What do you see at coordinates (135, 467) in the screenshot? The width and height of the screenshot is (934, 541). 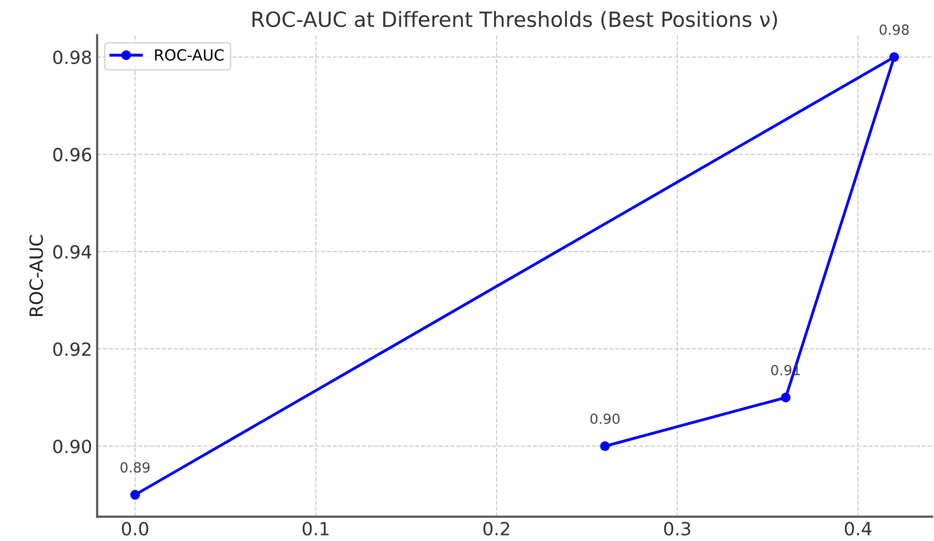 I see `data-label: 0.89` at bounding box center [135, 467].